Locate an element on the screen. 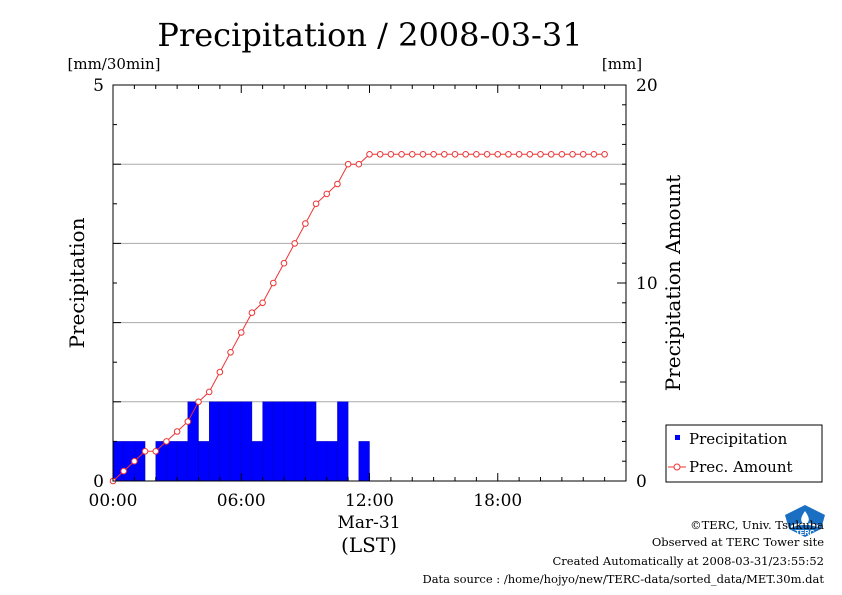 The image size is (842, 595). right-tick-label-1: 10 is located at coordinates (647, 284).